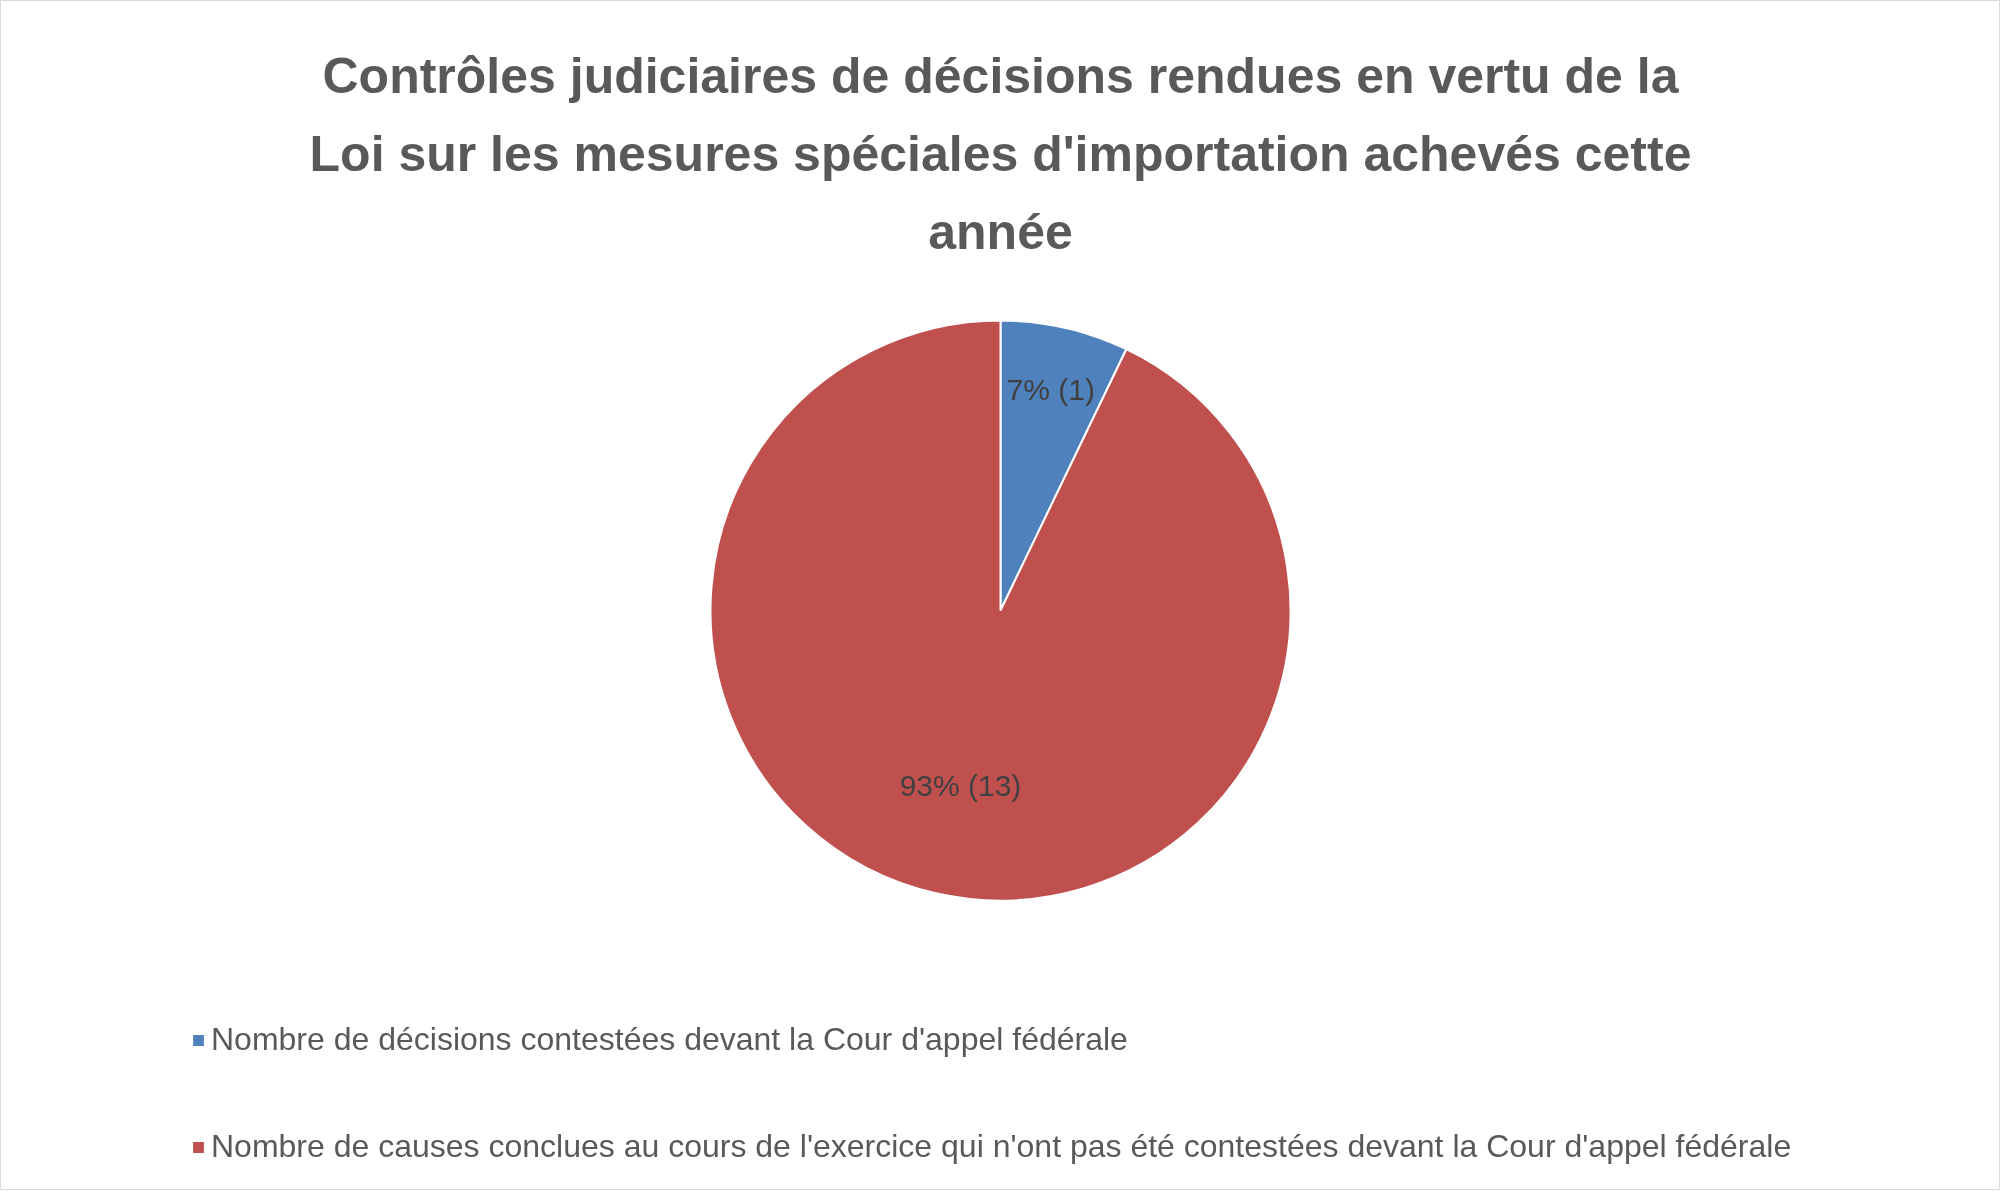  What do you see at coordinates (1000, 153) in the screenshot?
I see `chart-title: Contrôles judiciaires de décisions rendues en vertu de la Loi sur les mesures spéciales d'importation achevés cette année` at bounding box center [1000, 153].